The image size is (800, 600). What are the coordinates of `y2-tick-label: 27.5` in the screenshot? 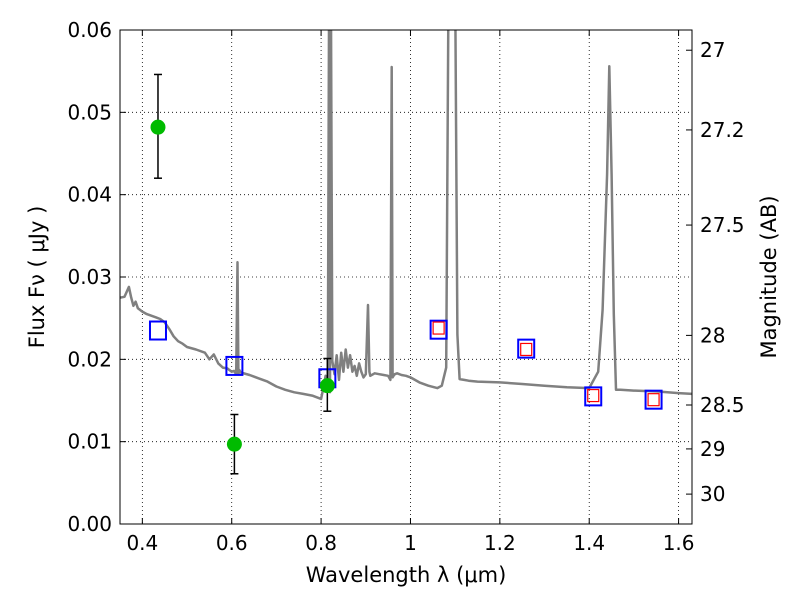 It's located at (722, 225).